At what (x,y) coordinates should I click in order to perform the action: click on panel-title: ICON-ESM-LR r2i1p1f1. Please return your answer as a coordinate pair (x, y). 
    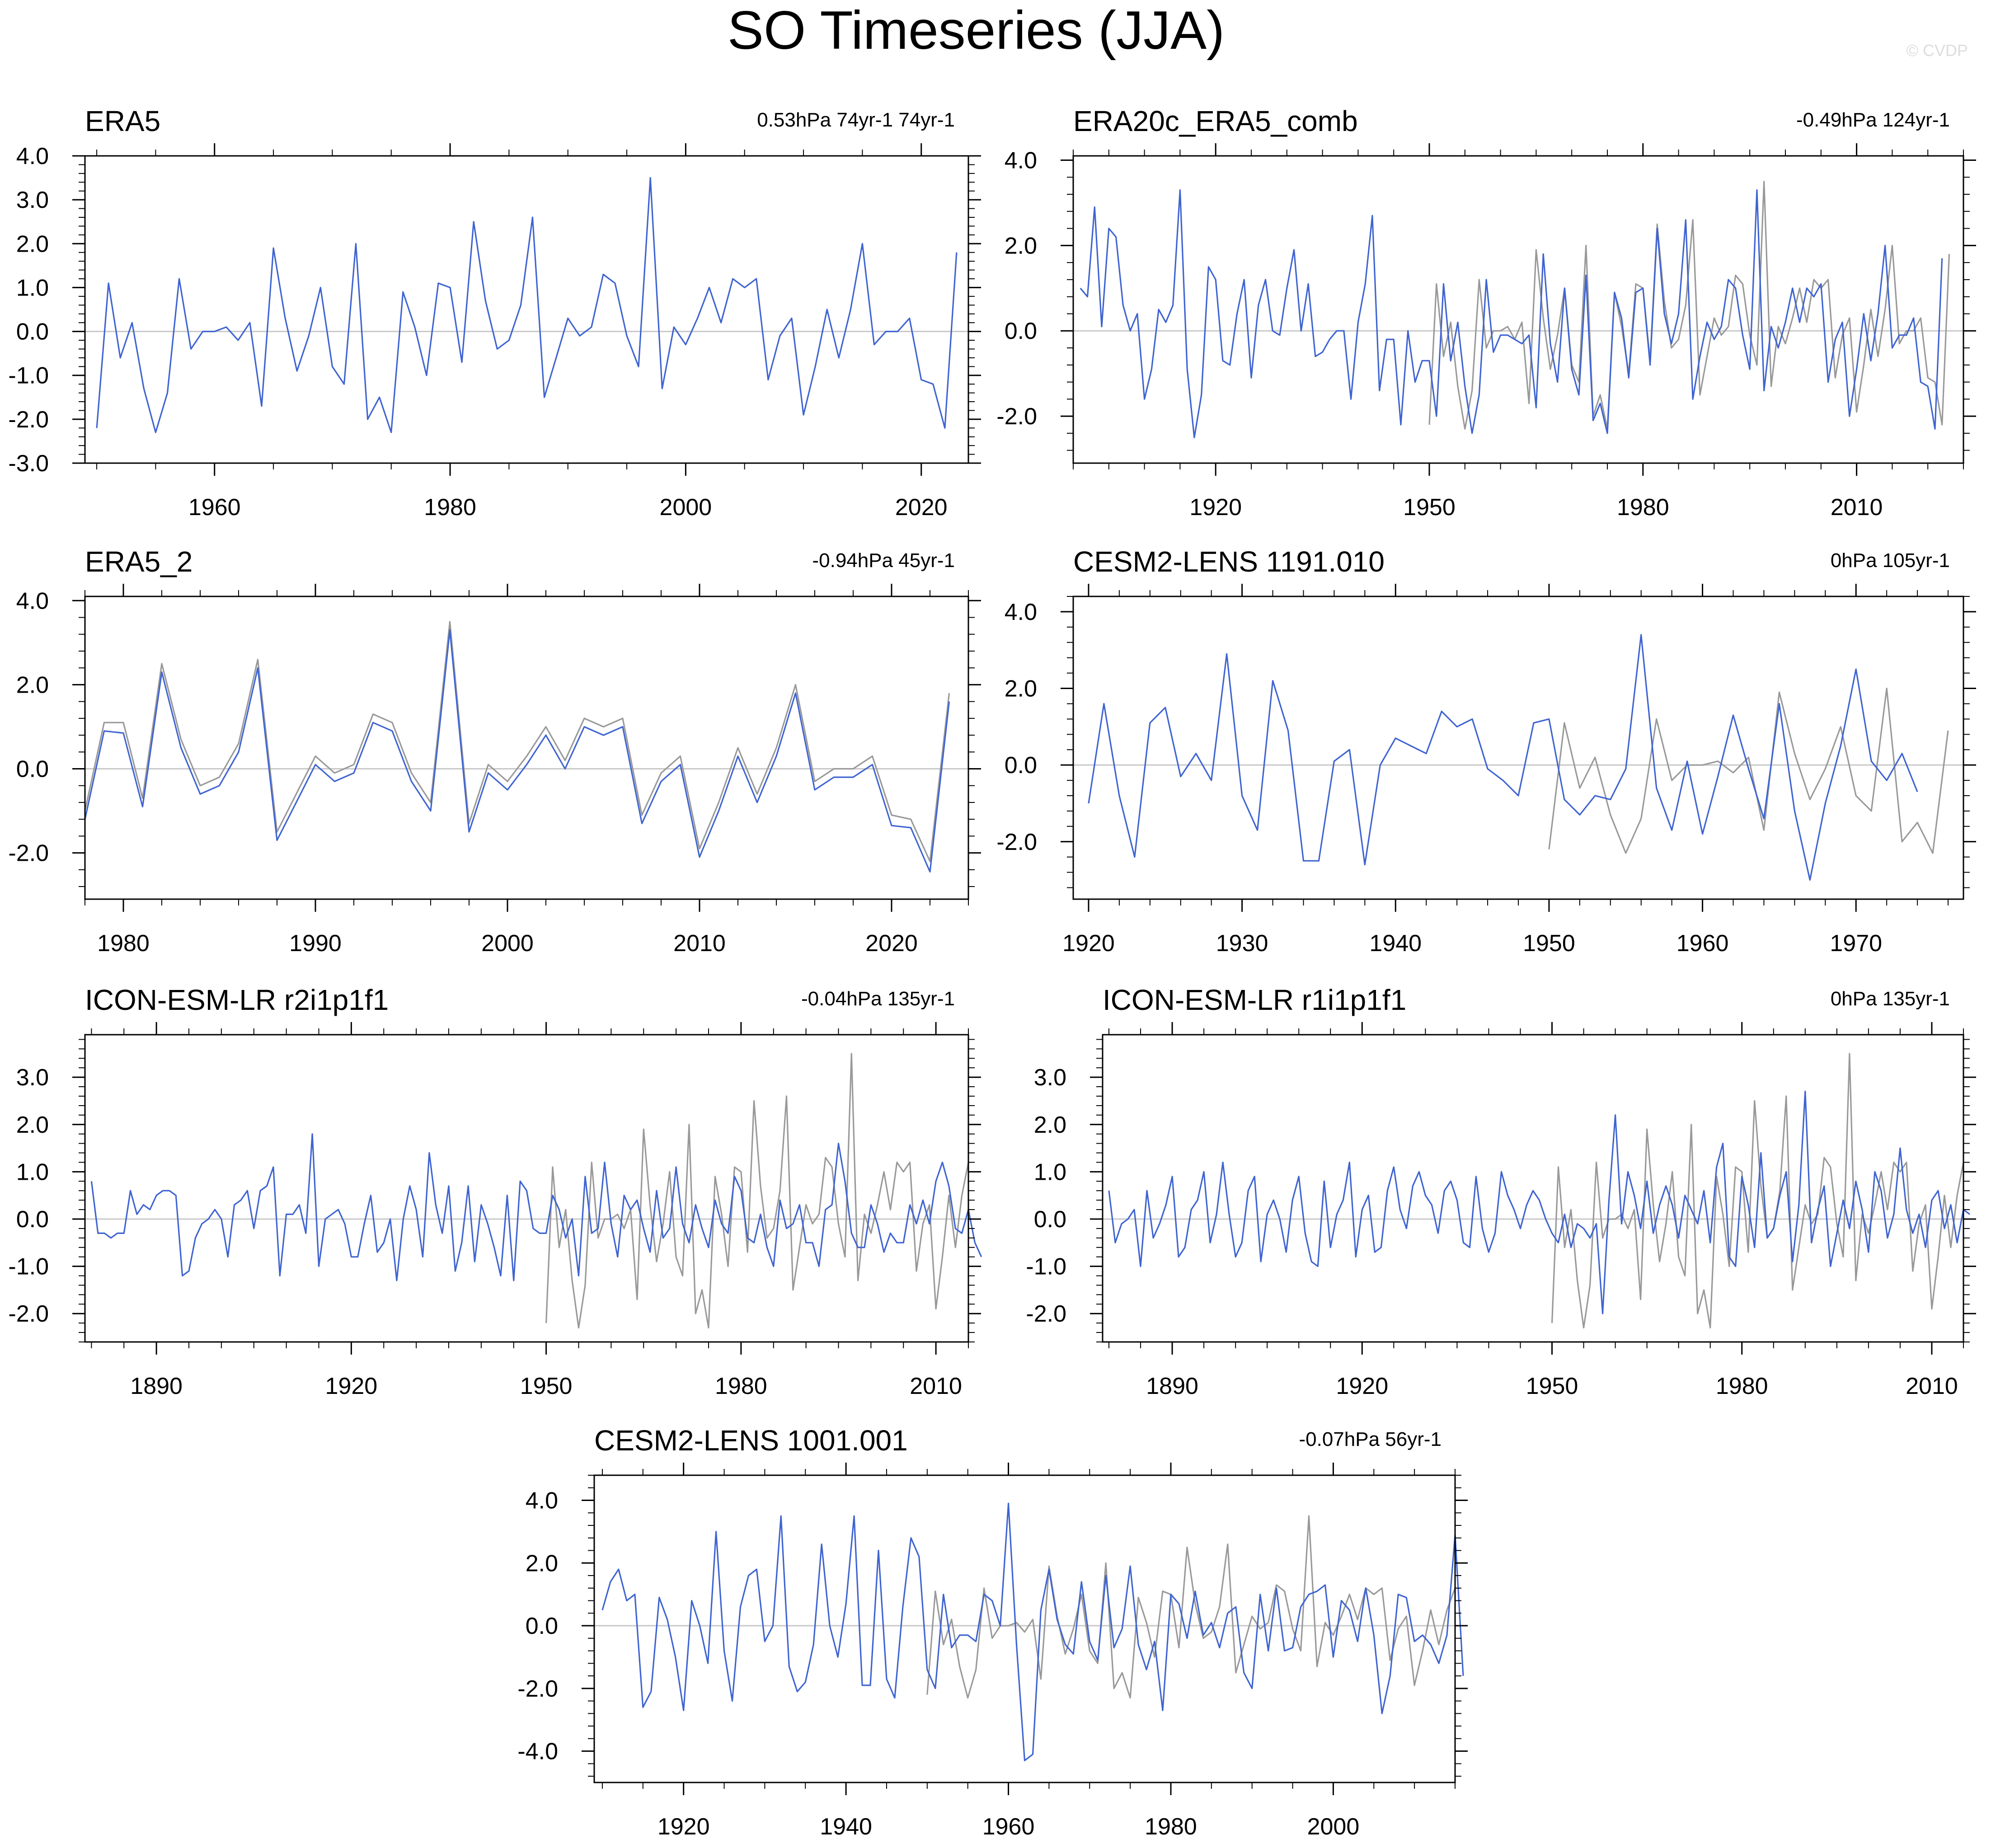
    Looking at the image, I should click on (237, 1000).